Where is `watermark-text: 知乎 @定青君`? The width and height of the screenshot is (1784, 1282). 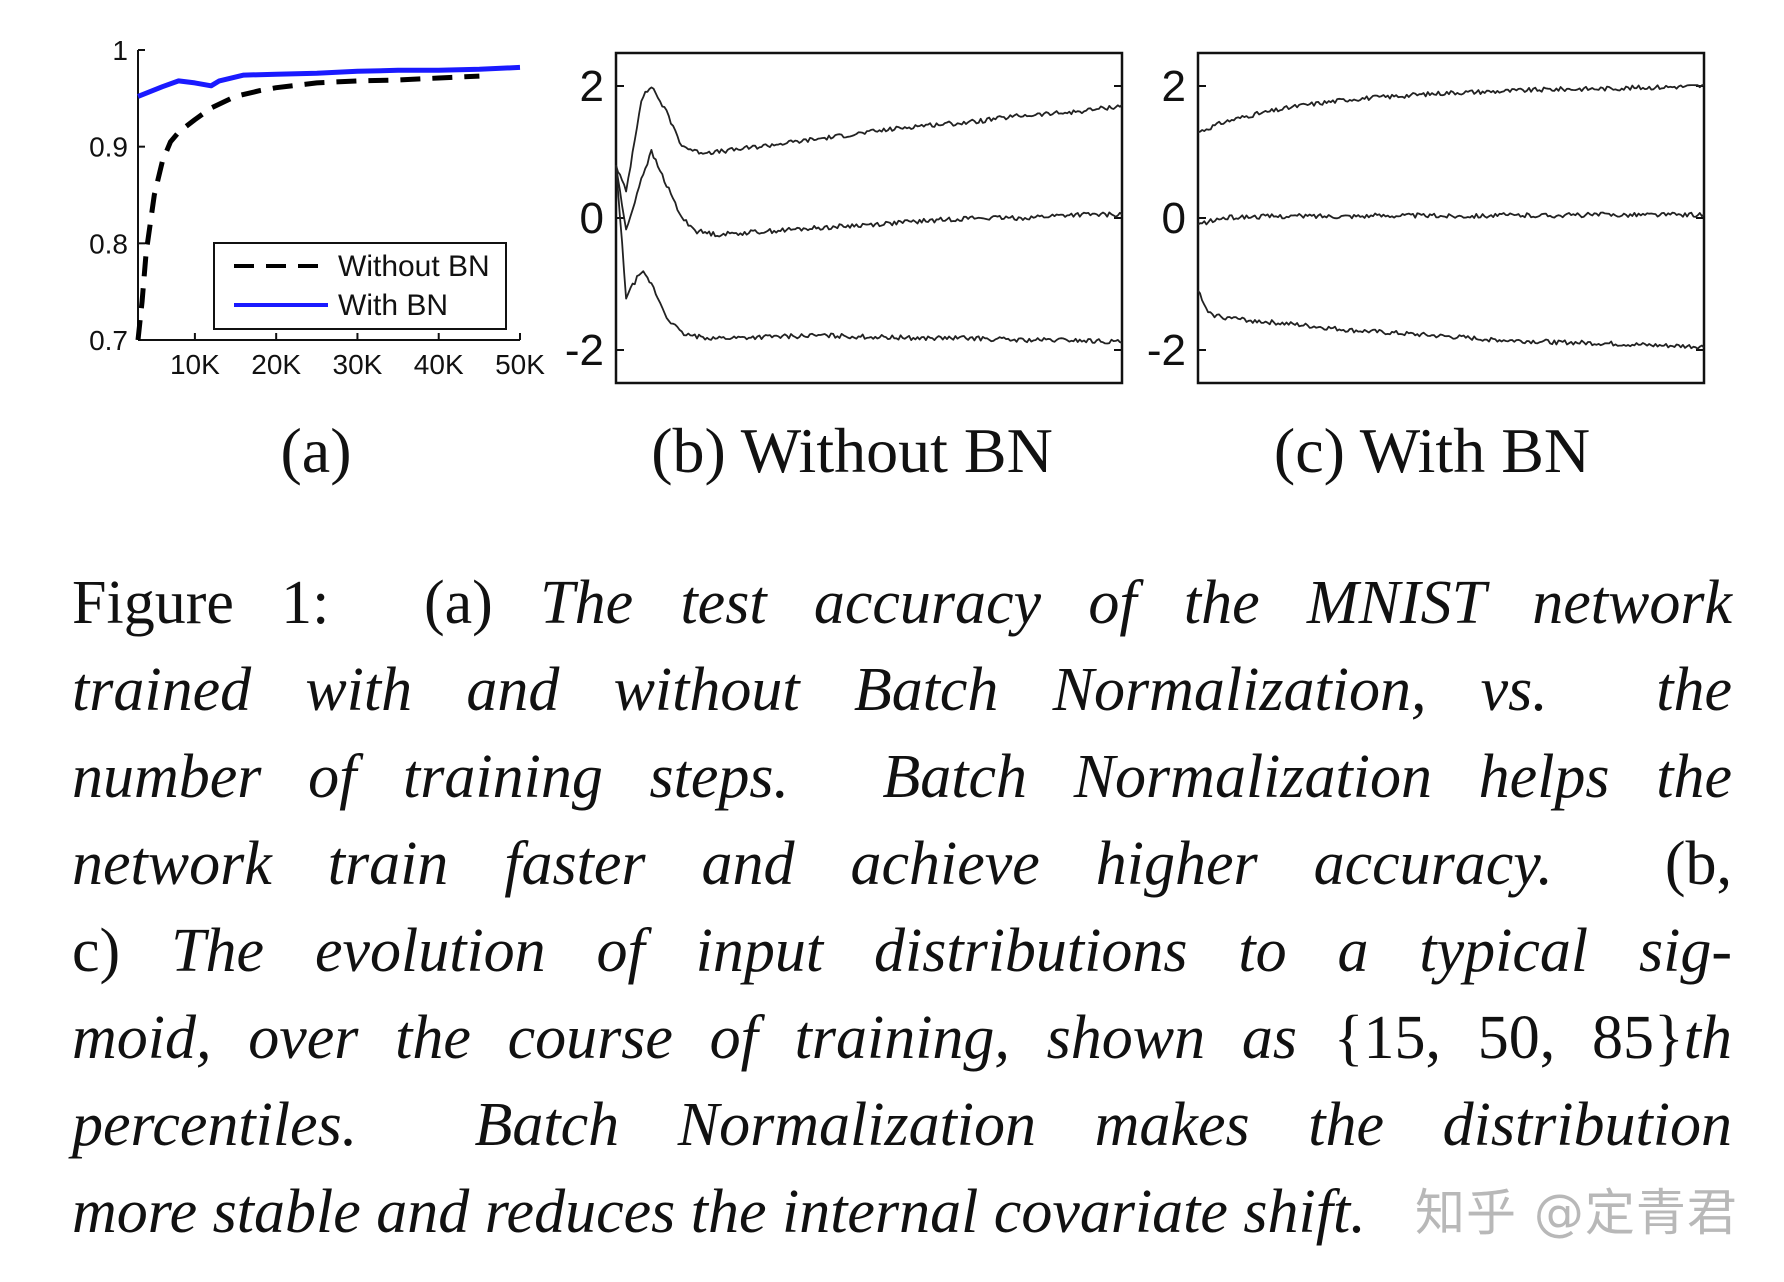 watermark-text: 知乎 @定青君 is located at coordinates (1576, 1213).